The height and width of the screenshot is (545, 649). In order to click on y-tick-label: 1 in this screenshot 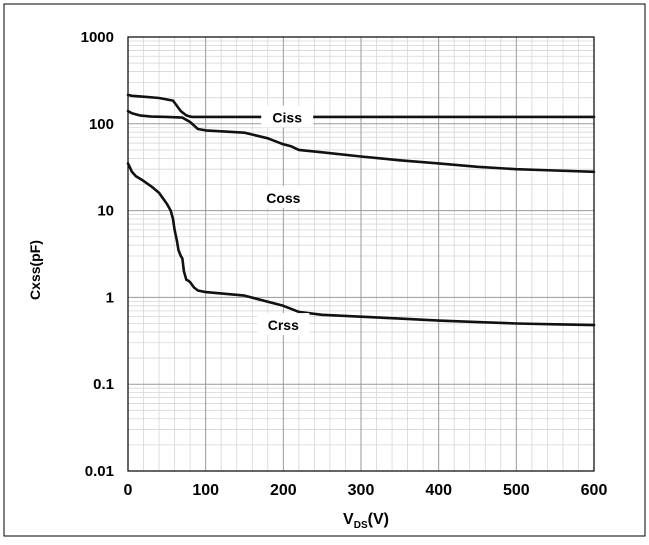, I will do `click(110, 297)`.